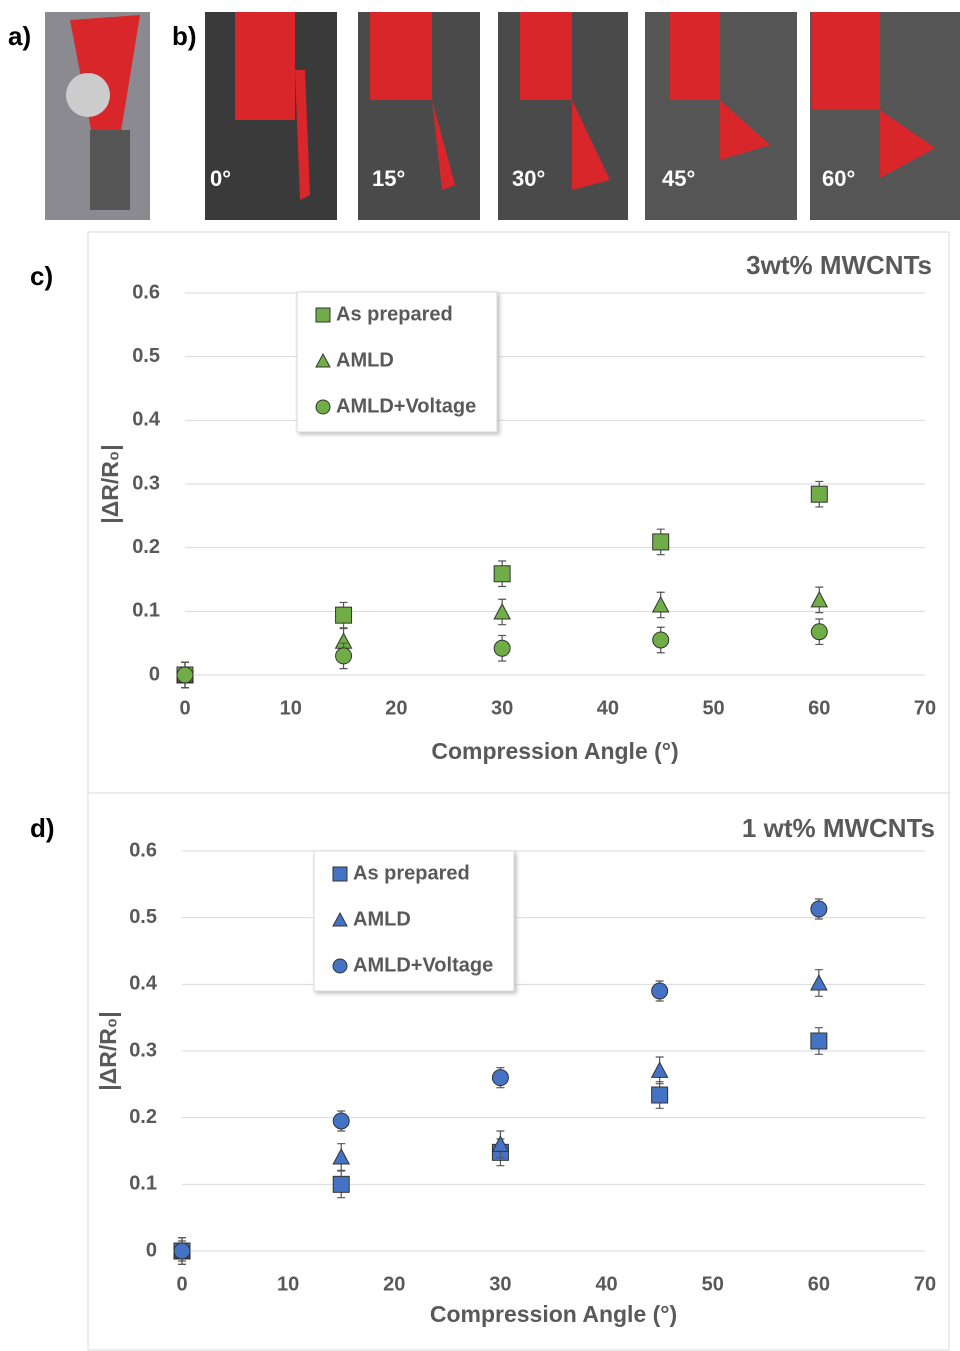 The width and height of the screenshot is (960, 1351). Describe the element at coordinates (678, 178) in the screenshot. I see `angle-label: 45°` at that location.